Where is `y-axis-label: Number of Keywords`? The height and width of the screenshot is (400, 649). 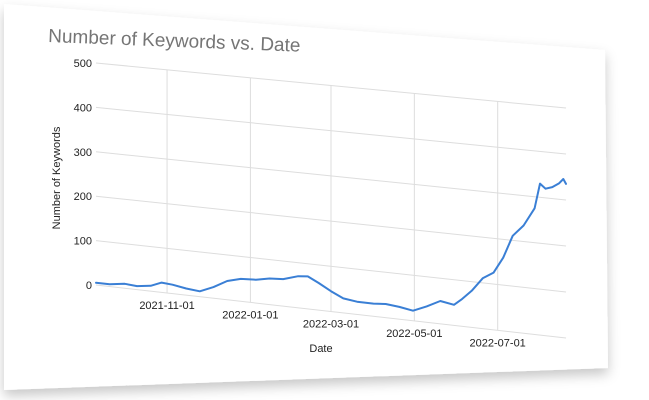 y-axis-label: Number of Keywords is located at coordinates (57, 177).